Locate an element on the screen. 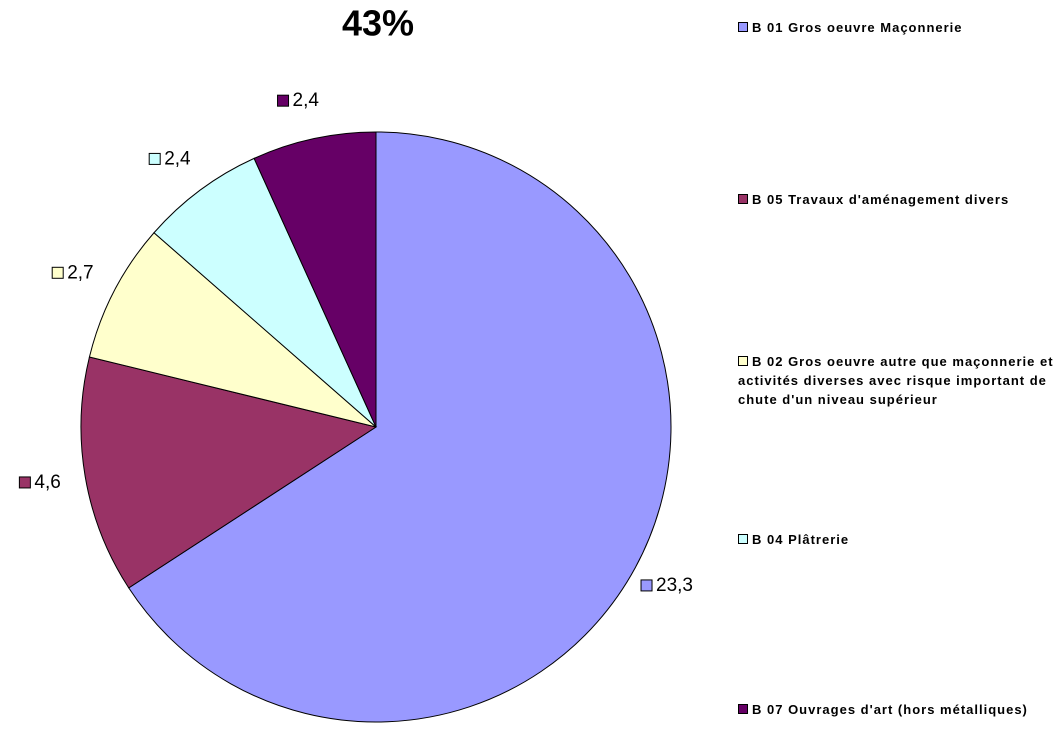  legend-label: B 07 Ouvrages d'art (hors métalliques) is located at coordinates (890, 709).